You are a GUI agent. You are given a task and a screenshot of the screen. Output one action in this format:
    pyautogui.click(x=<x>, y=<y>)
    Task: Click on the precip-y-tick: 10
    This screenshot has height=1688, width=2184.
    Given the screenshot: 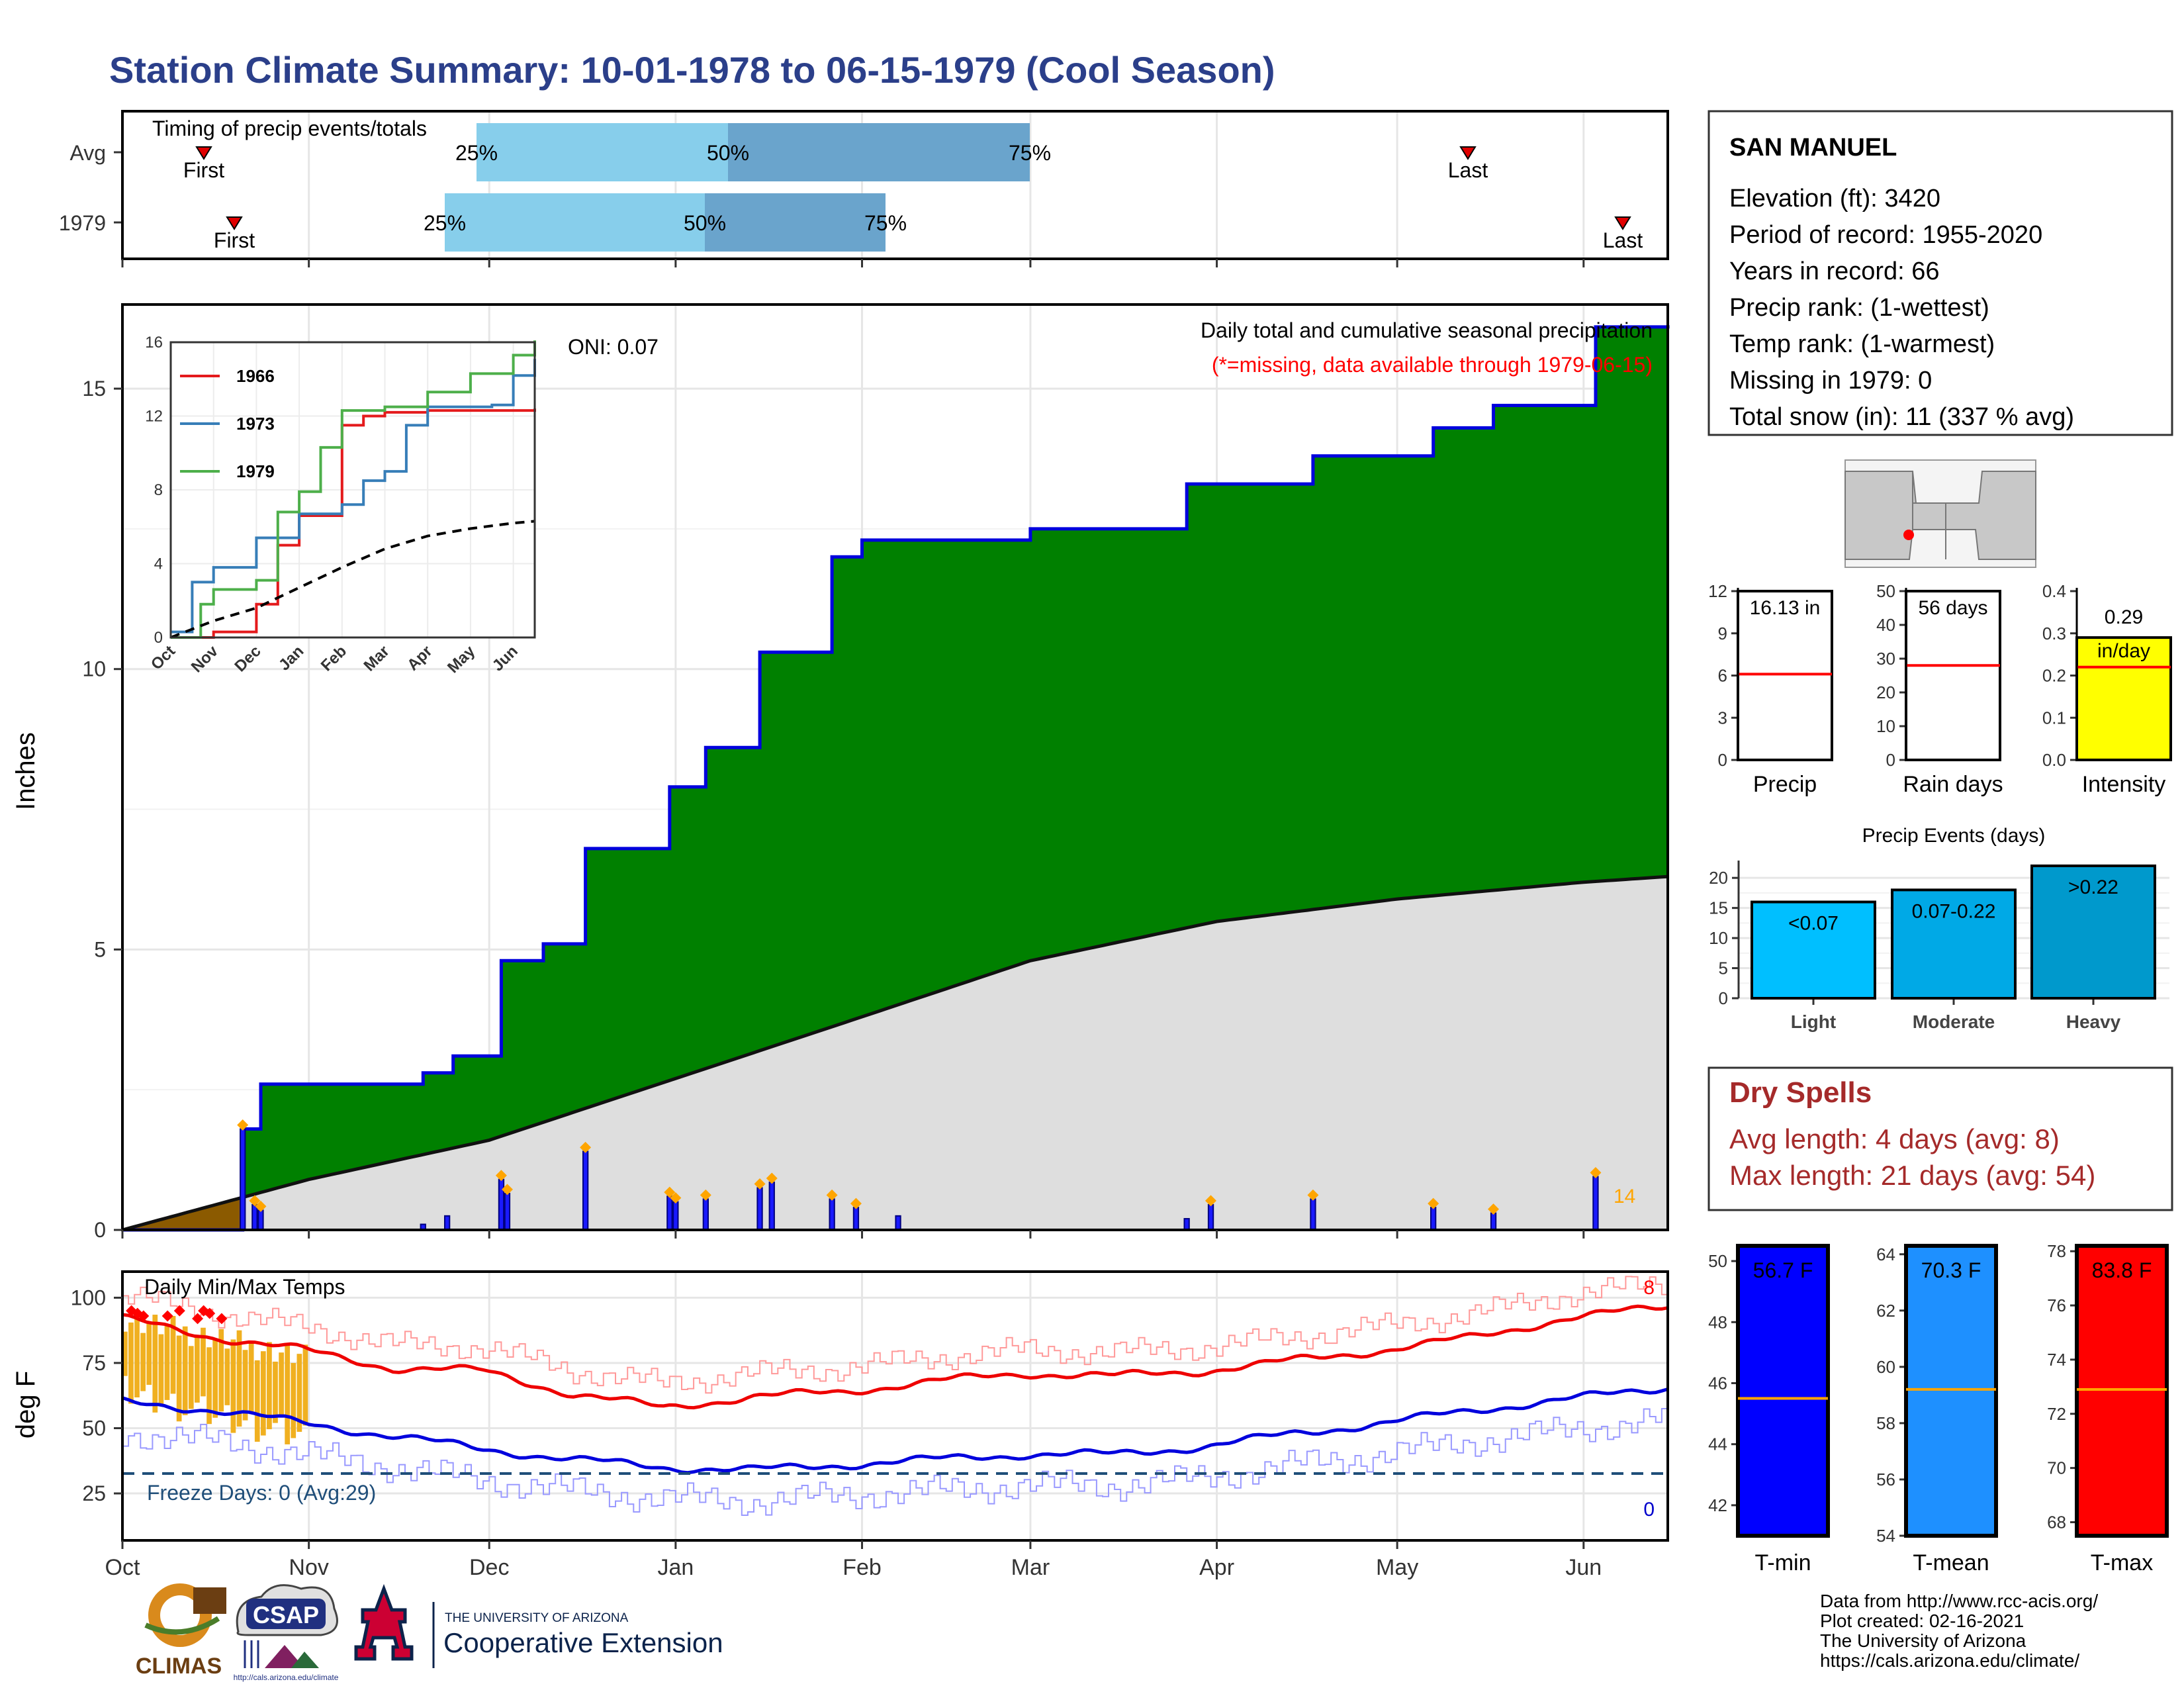 What is the action you would take?
    pyautogui.click(x=94, y=669)
    